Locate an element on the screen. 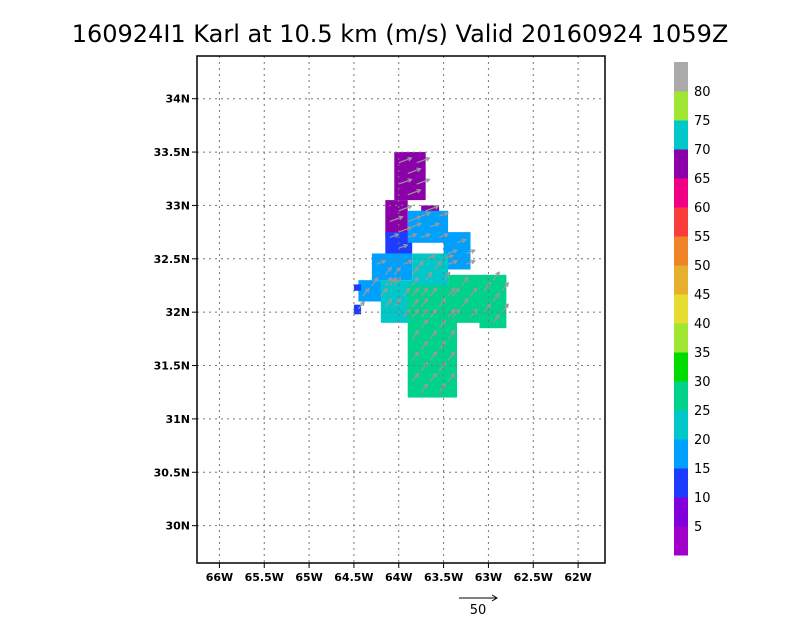 The width and height of the screenshot is (800, 618). colorbar-label: 15 is located at coordinates (702, 469).